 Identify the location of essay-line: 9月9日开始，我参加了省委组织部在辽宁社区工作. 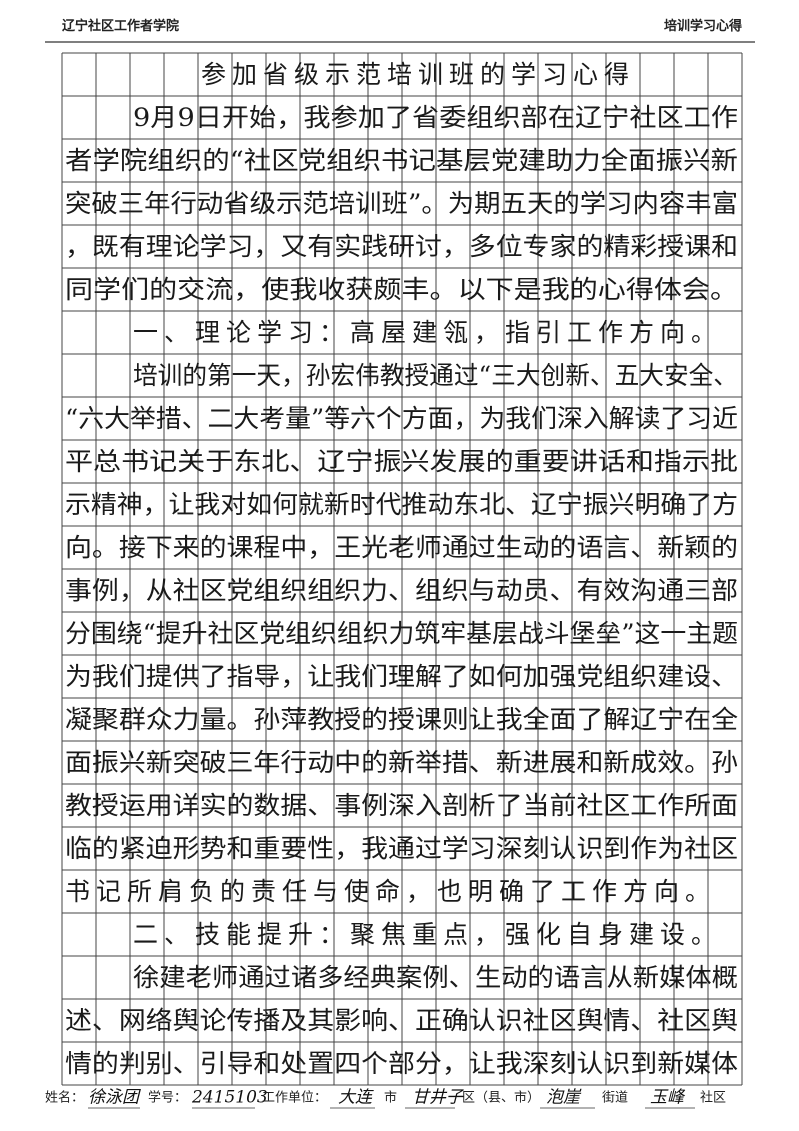
(435, 117).